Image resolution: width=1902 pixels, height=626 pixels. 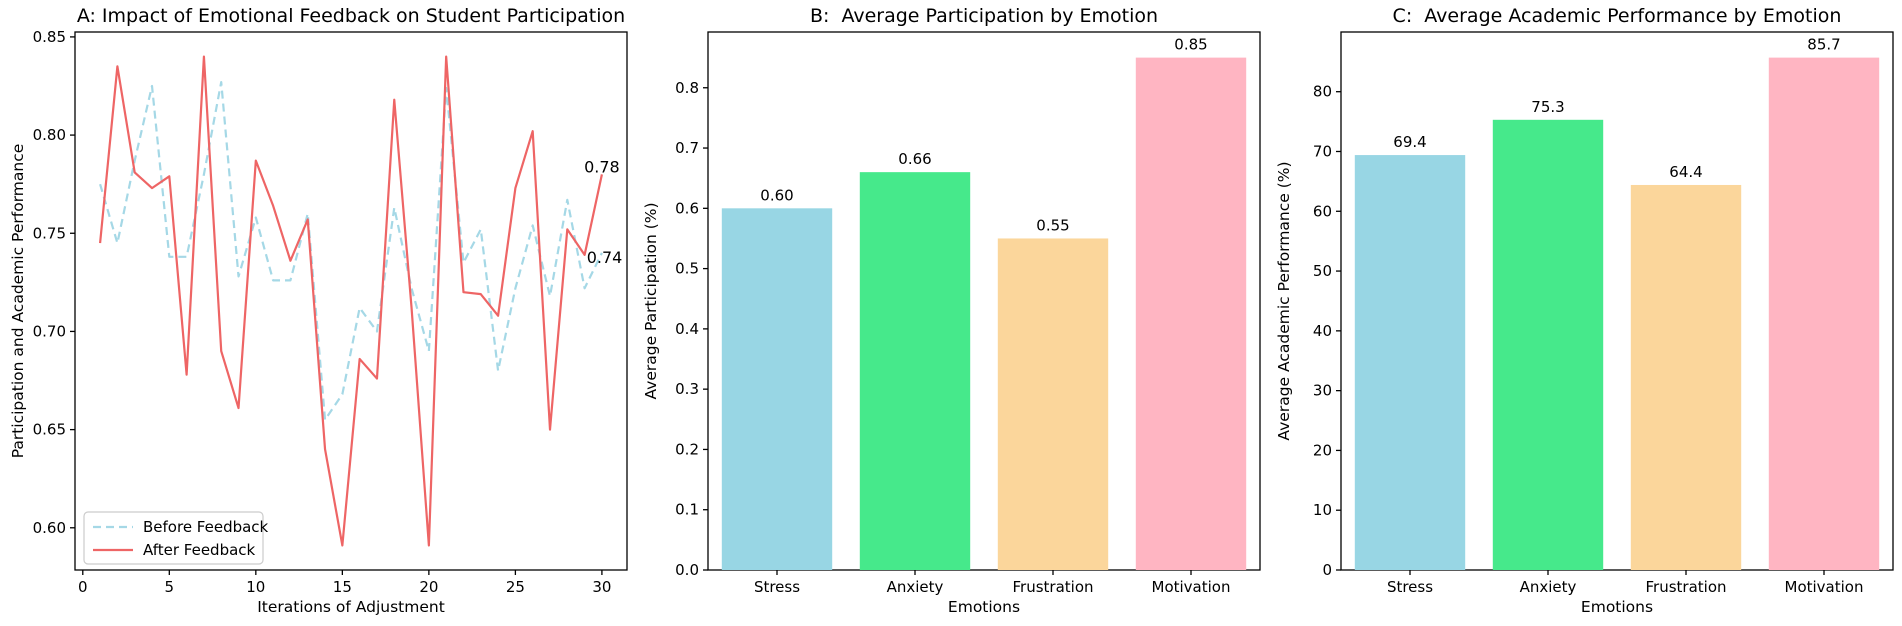 What do you see at coordinates (1322, 391) in the screenshot?
I see `y-tick-label: 30` at bounding box center [1322, 391].